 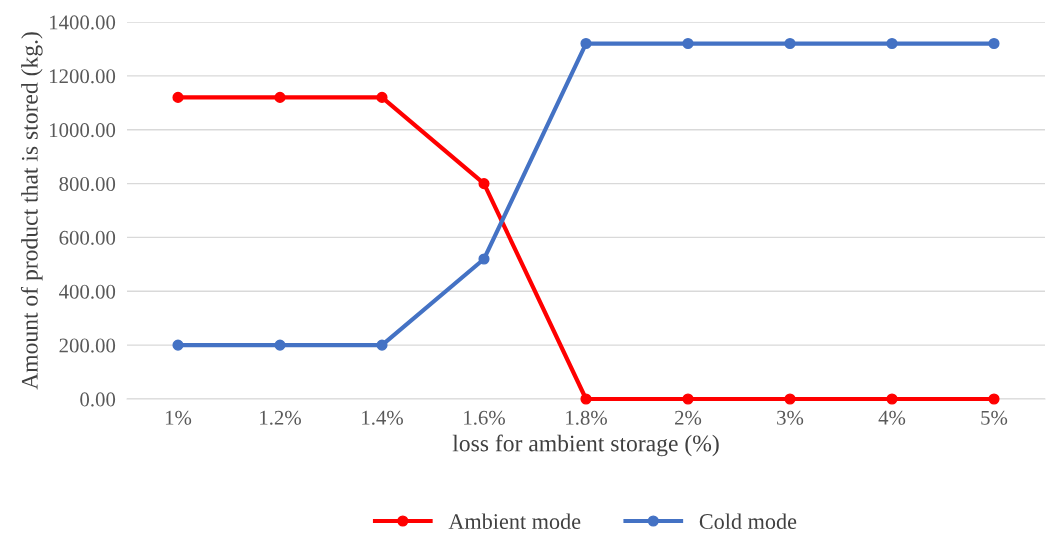 I want to click on x-tick-label: 1.2%, so click(x=280, y=417).